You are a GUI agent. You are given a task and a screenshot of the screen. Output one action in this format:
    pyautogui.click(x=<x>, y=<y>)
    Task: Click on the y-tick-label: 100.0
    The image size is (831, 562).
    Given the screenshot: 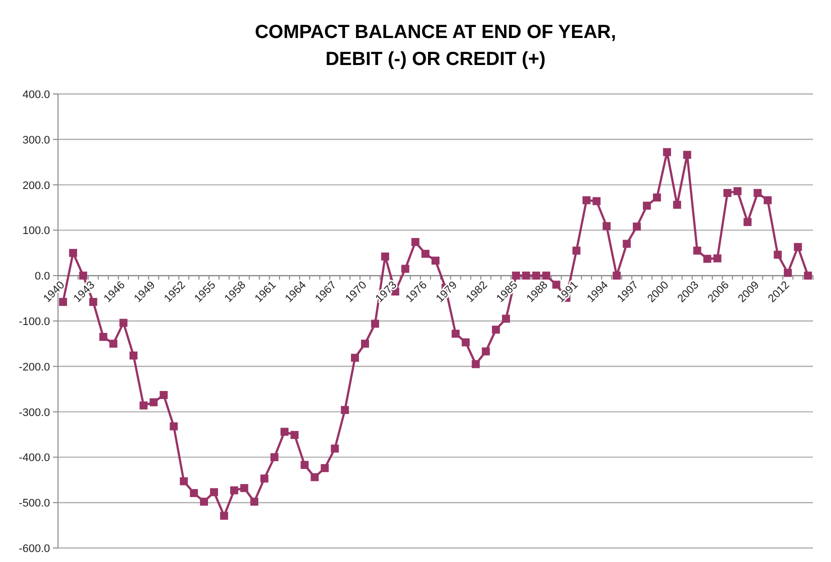 What is the action you would take?
    pyautogui.click(x=36, y=231)
    